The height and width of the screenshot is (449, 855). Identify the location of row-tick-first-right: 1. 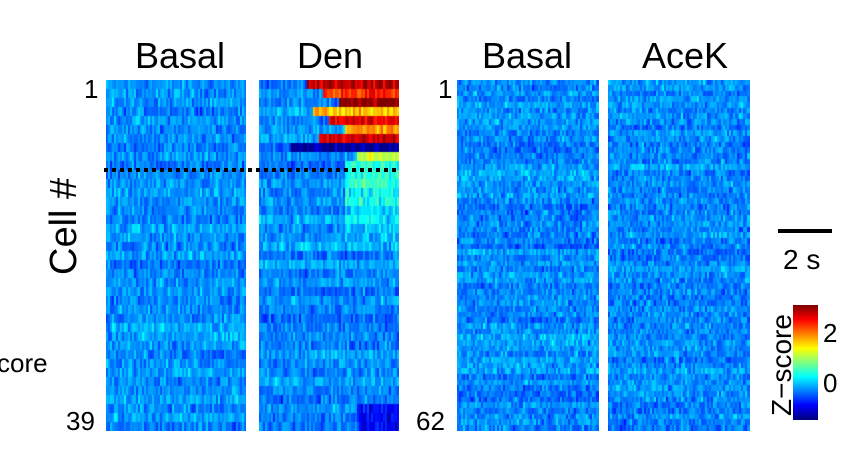
(445, 89).